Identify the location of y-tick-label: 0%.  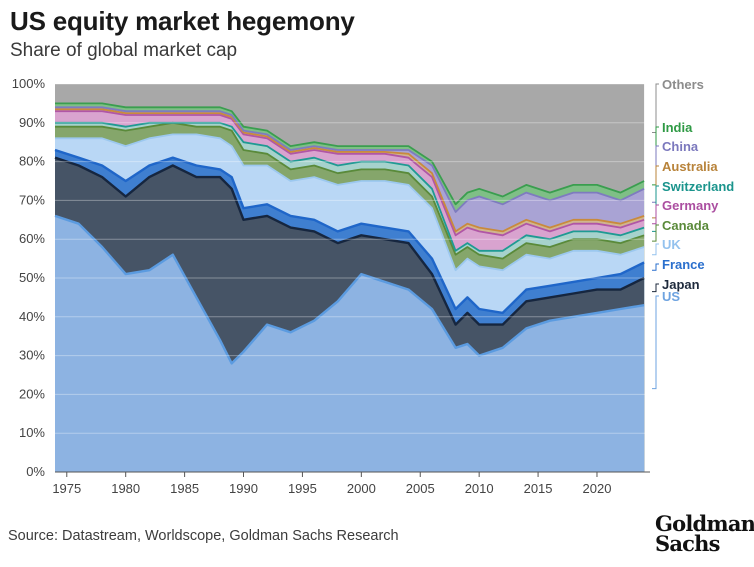
(35, 471).